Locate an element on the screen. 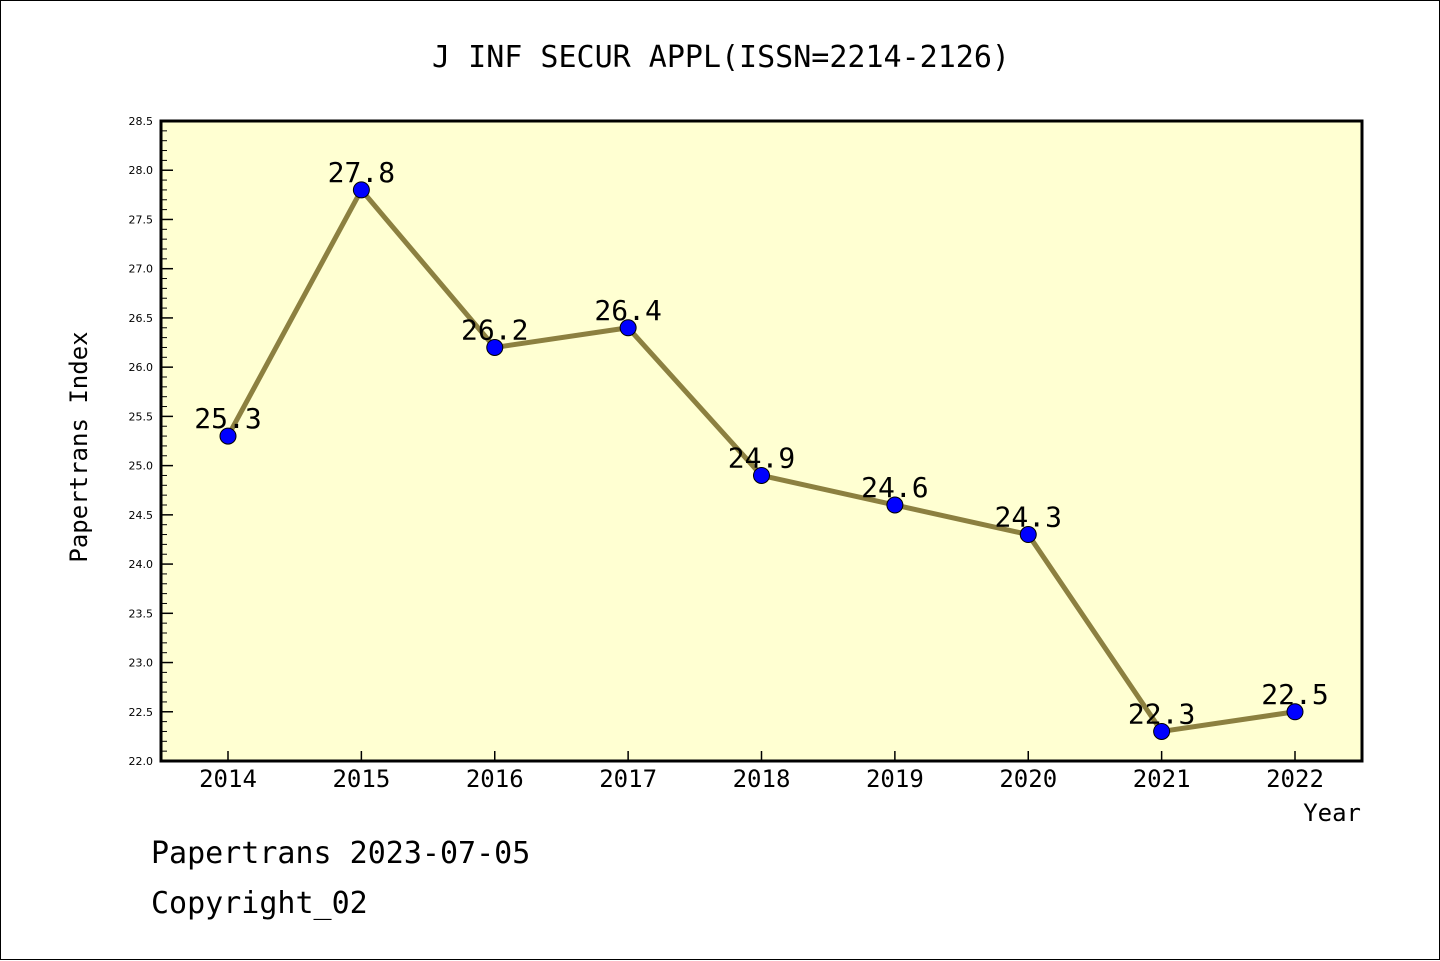  y-tick-label: 26.5 is located at coordinates (141, 318).